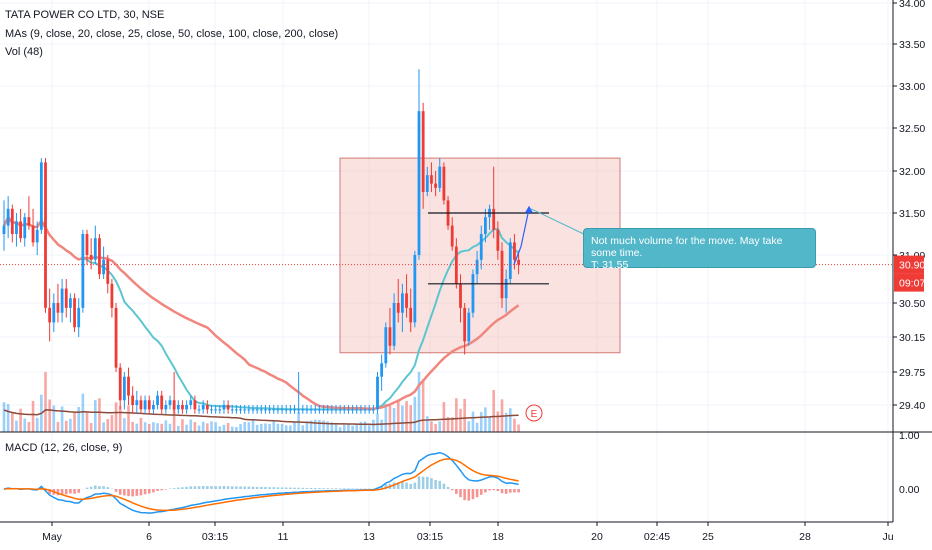 The height and width of the screenshot is (550, 932). What do you see at coordinates (912, 373) in the screenshot?
I see `price-tick-label: 29.75` at bounding box center [912, 373].